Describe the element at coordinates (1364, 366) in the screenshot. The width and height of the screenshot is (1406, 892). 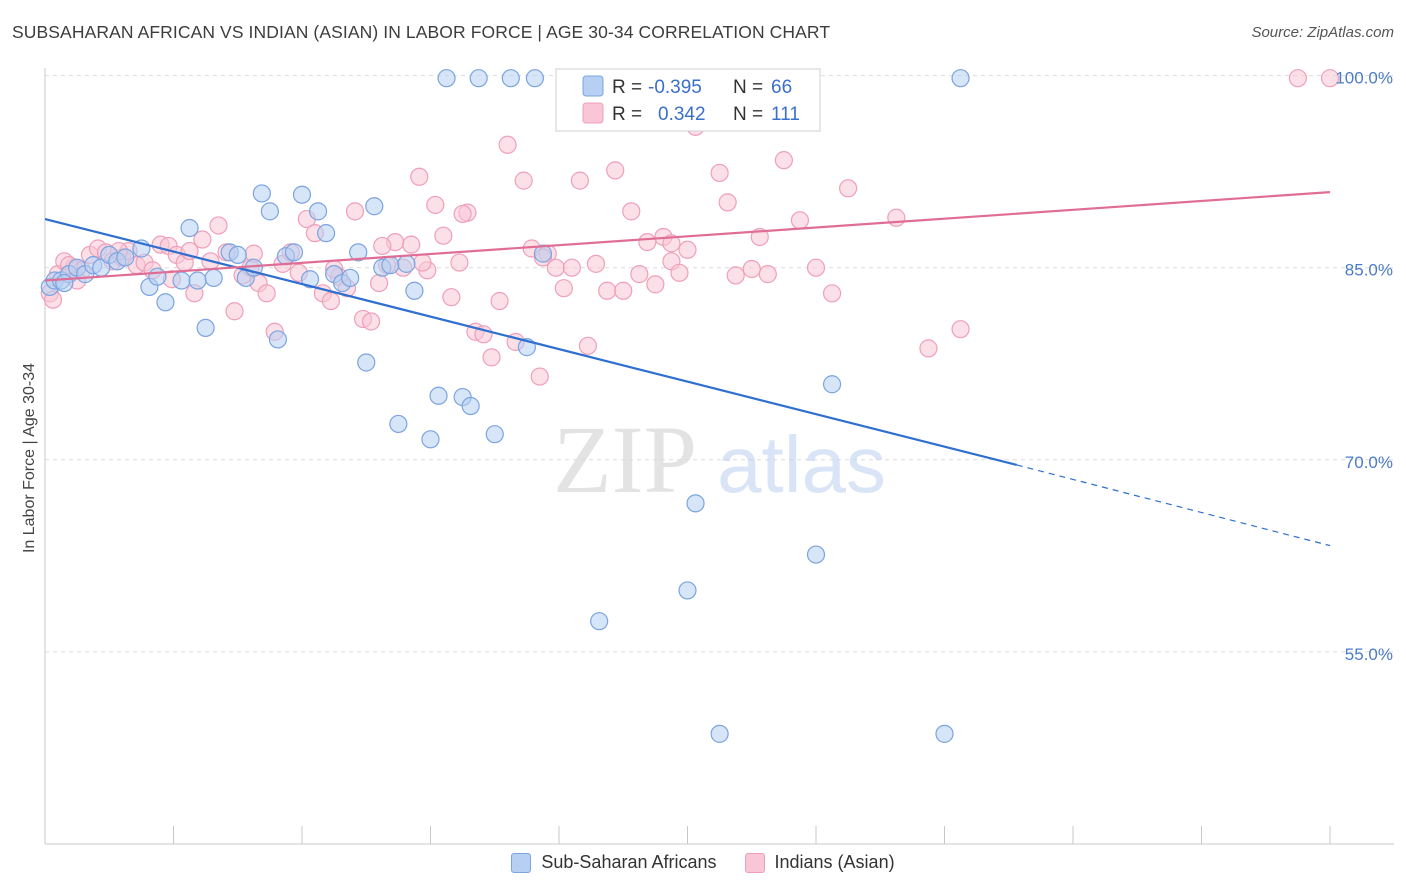
I see `tick-labels: 100.0%85.0%70.0%55.0%0.0%80.0%` at that location.